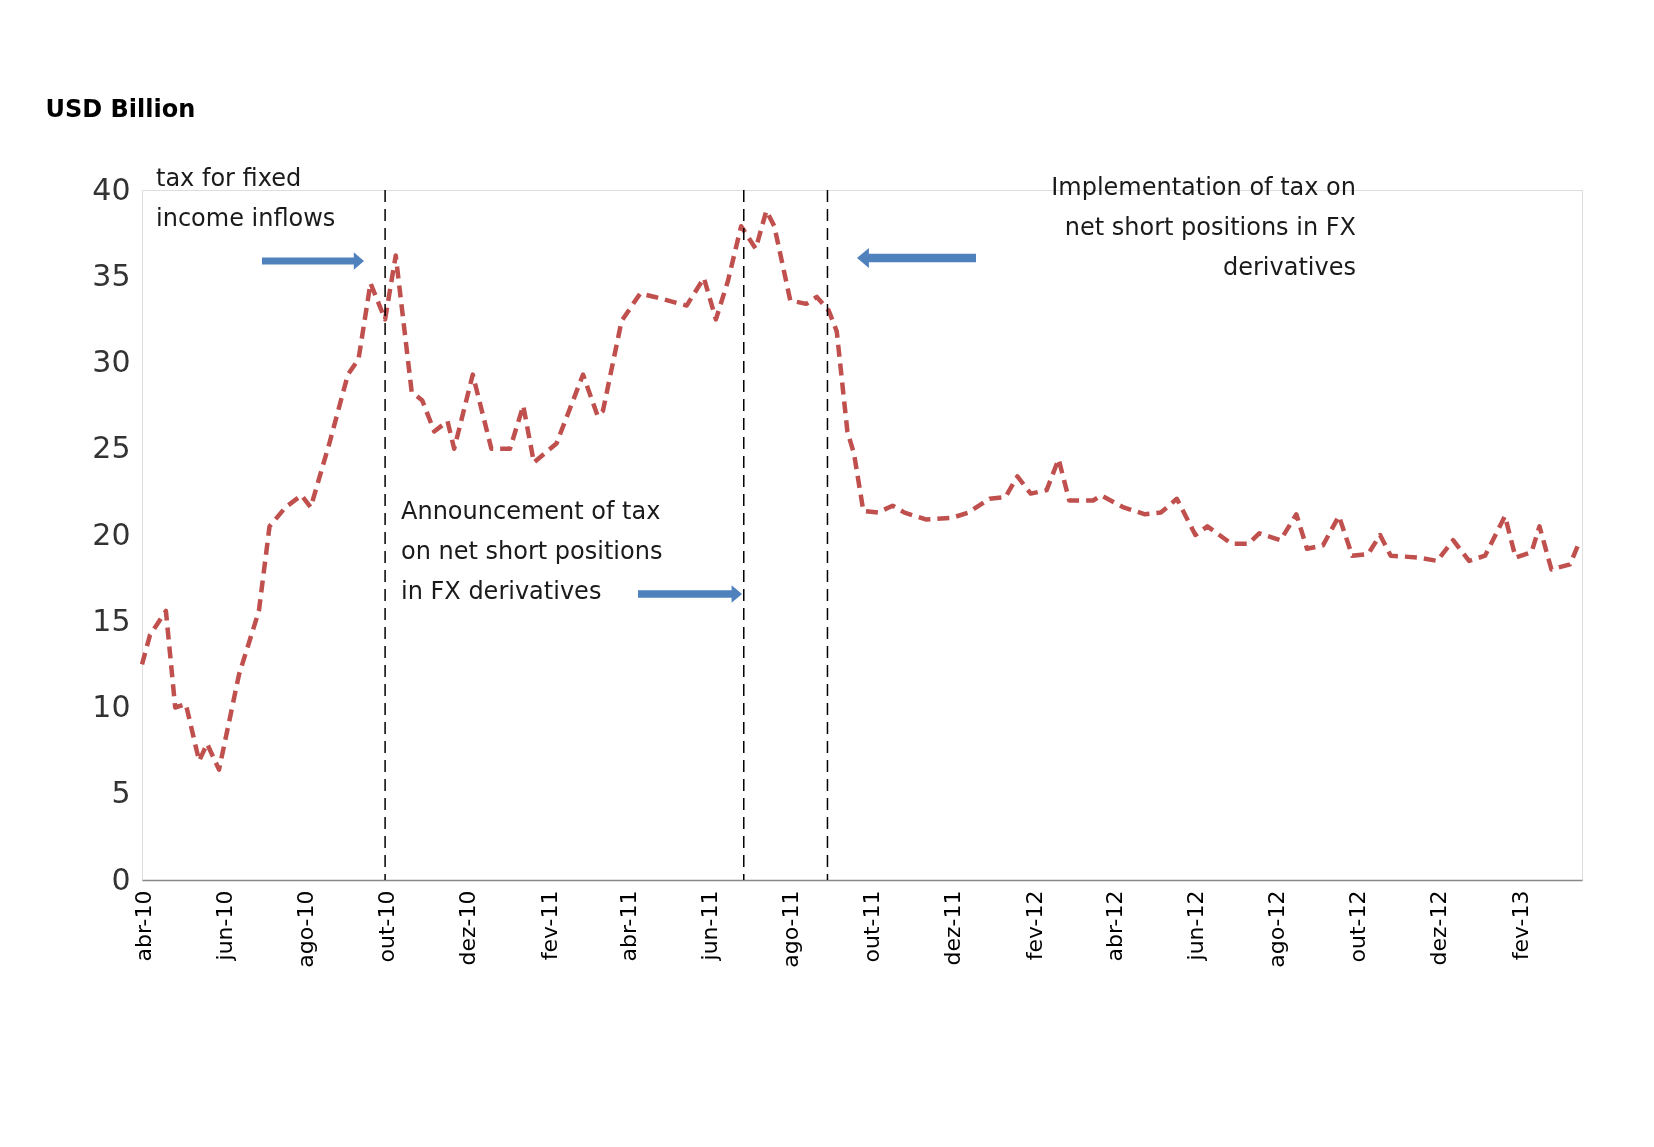 The height and width of the screenshot is (1147, 1654). What do you see at coordinates (121, 793) in the screenshot?
I see `y-tick-label: 5` at bounding box center [121, 793].